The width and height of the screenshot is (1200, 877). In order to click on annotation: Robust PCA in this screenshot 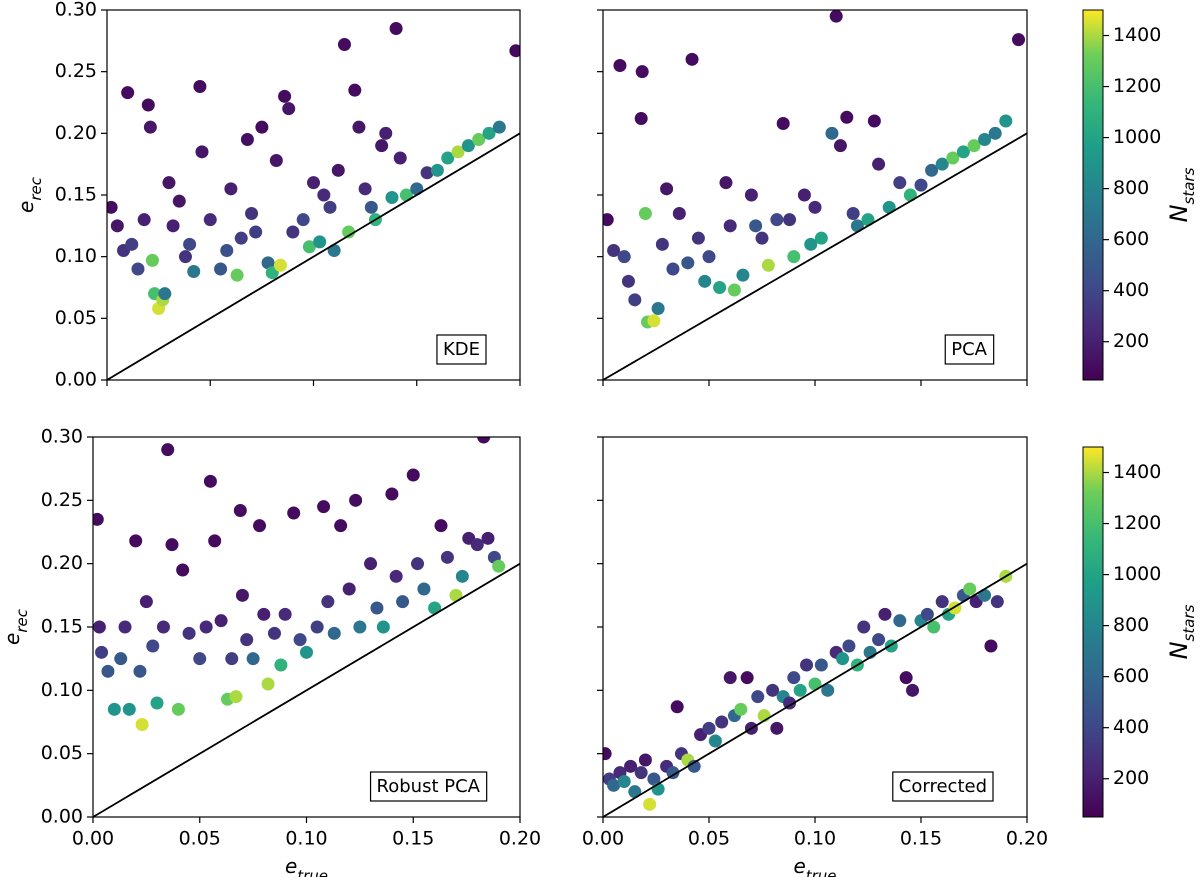, I will do `click(429, 786)`.